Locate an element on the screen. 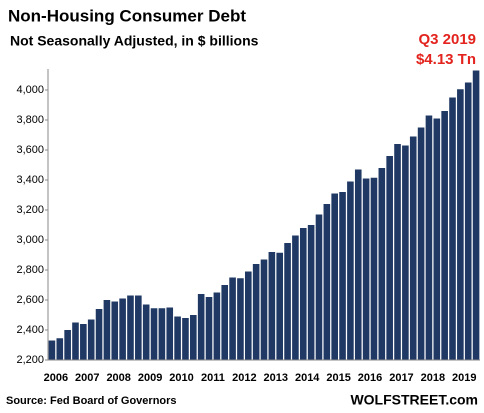  y-tick-label: 3,800 is located at coordinates (30, 120).